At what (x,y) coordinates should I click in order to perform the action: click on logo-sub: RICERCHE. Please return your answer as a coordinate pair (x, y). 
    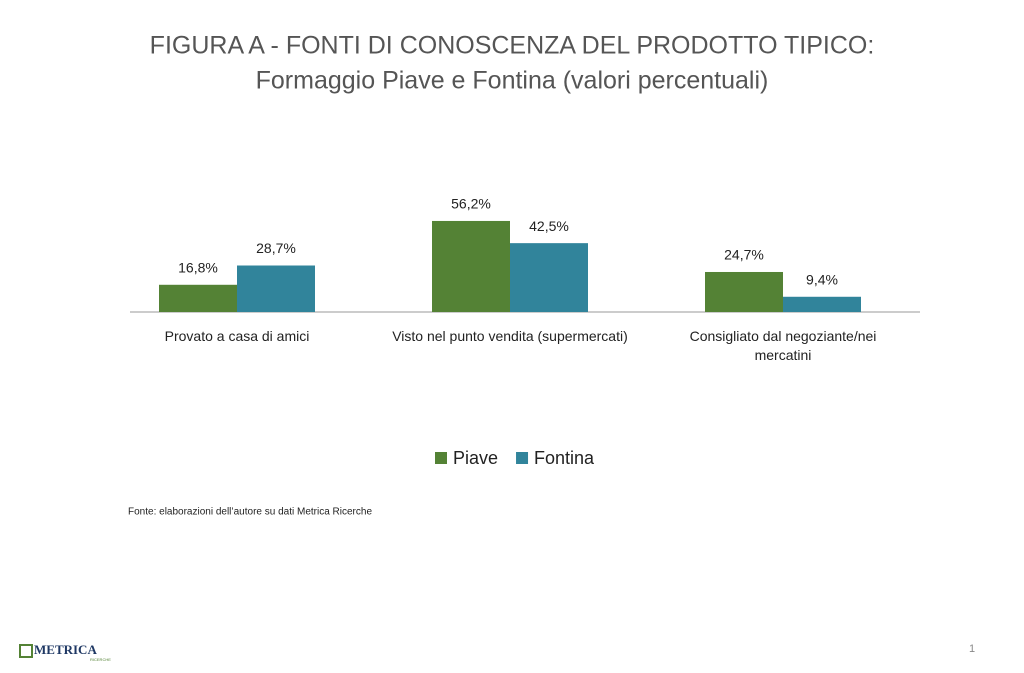
    Looking at the image, I should click on (100, 659).